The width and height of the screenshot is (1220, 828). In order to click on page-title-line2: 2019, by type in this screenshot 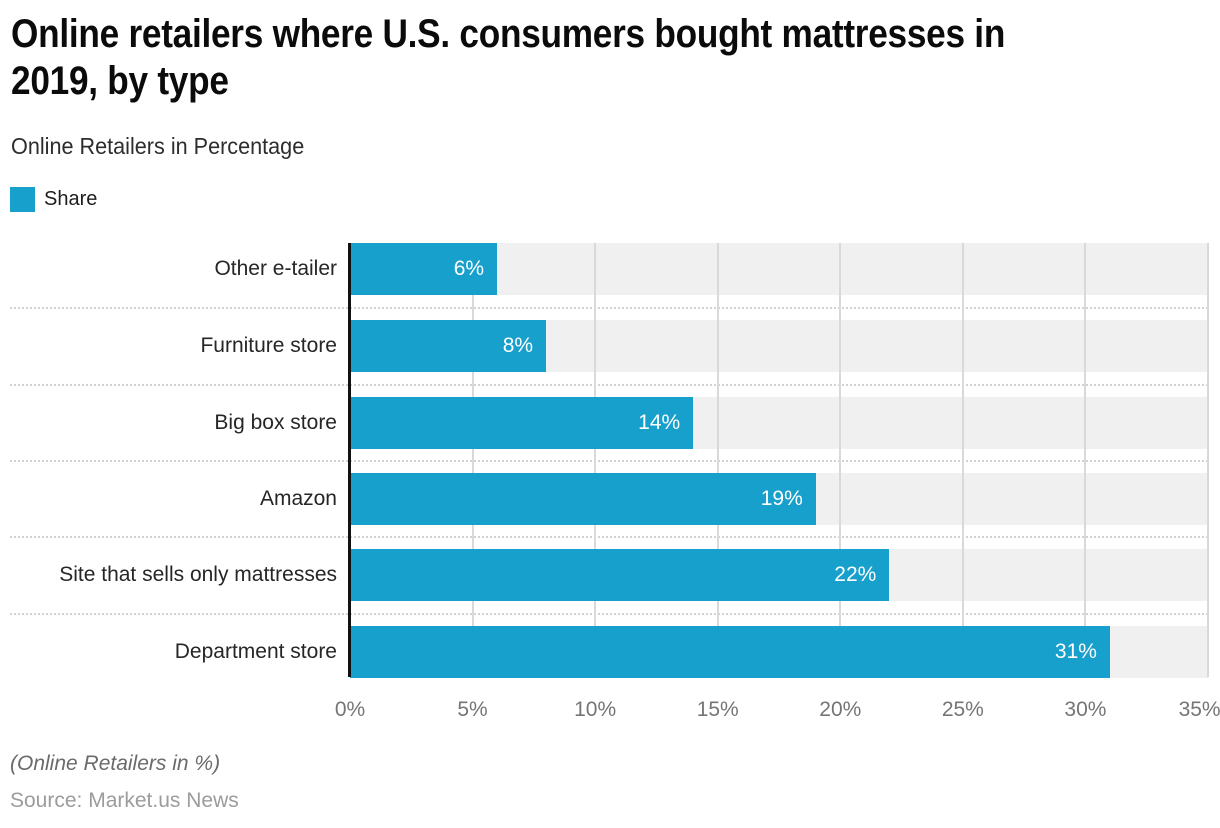, I will do `click(120, 81)`.